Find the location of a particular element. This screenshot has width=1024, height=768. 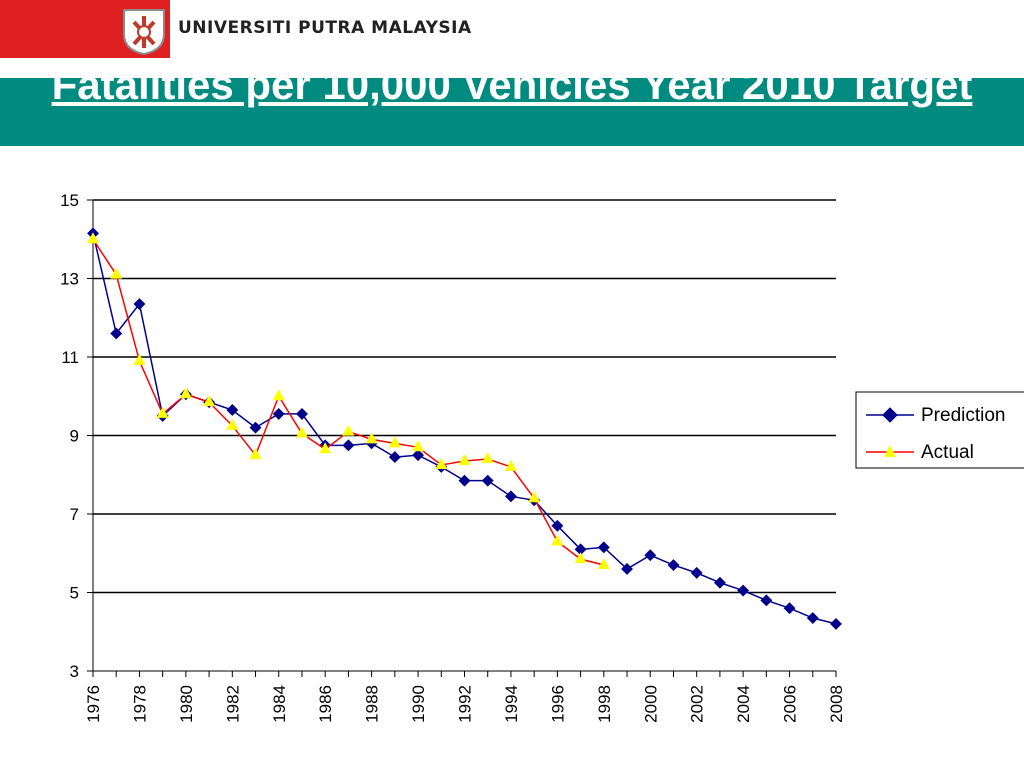

x-tick-label-1988: 1988 is located at coordinates (372, 704).